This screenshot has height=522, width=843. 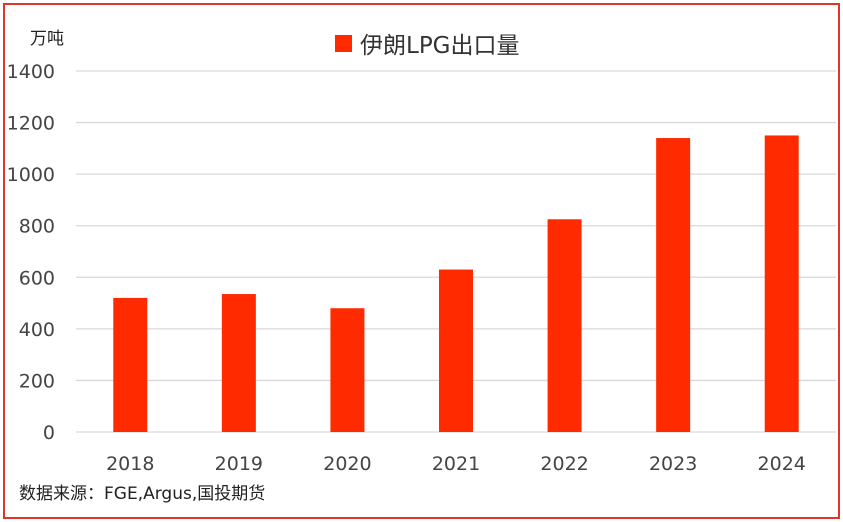 What do you see at coordinates (31, 72) in the screenshot?
I see `y-tick-label: 1400` at bounding box center [31, 72].